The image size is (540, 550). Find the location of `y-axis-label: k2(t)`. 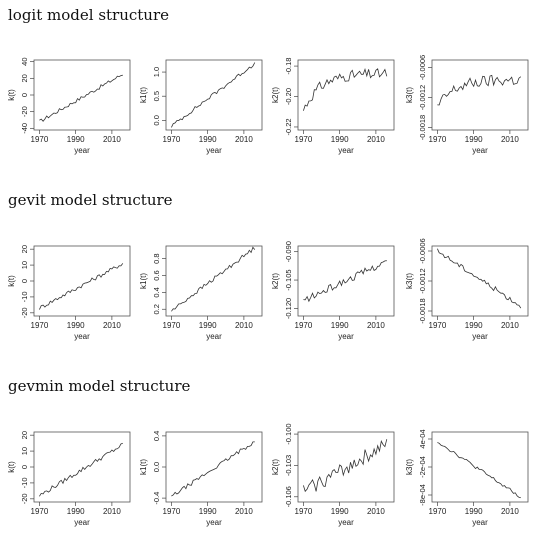

y-axis-label: k2(t) is located at coordinates (275, 281).